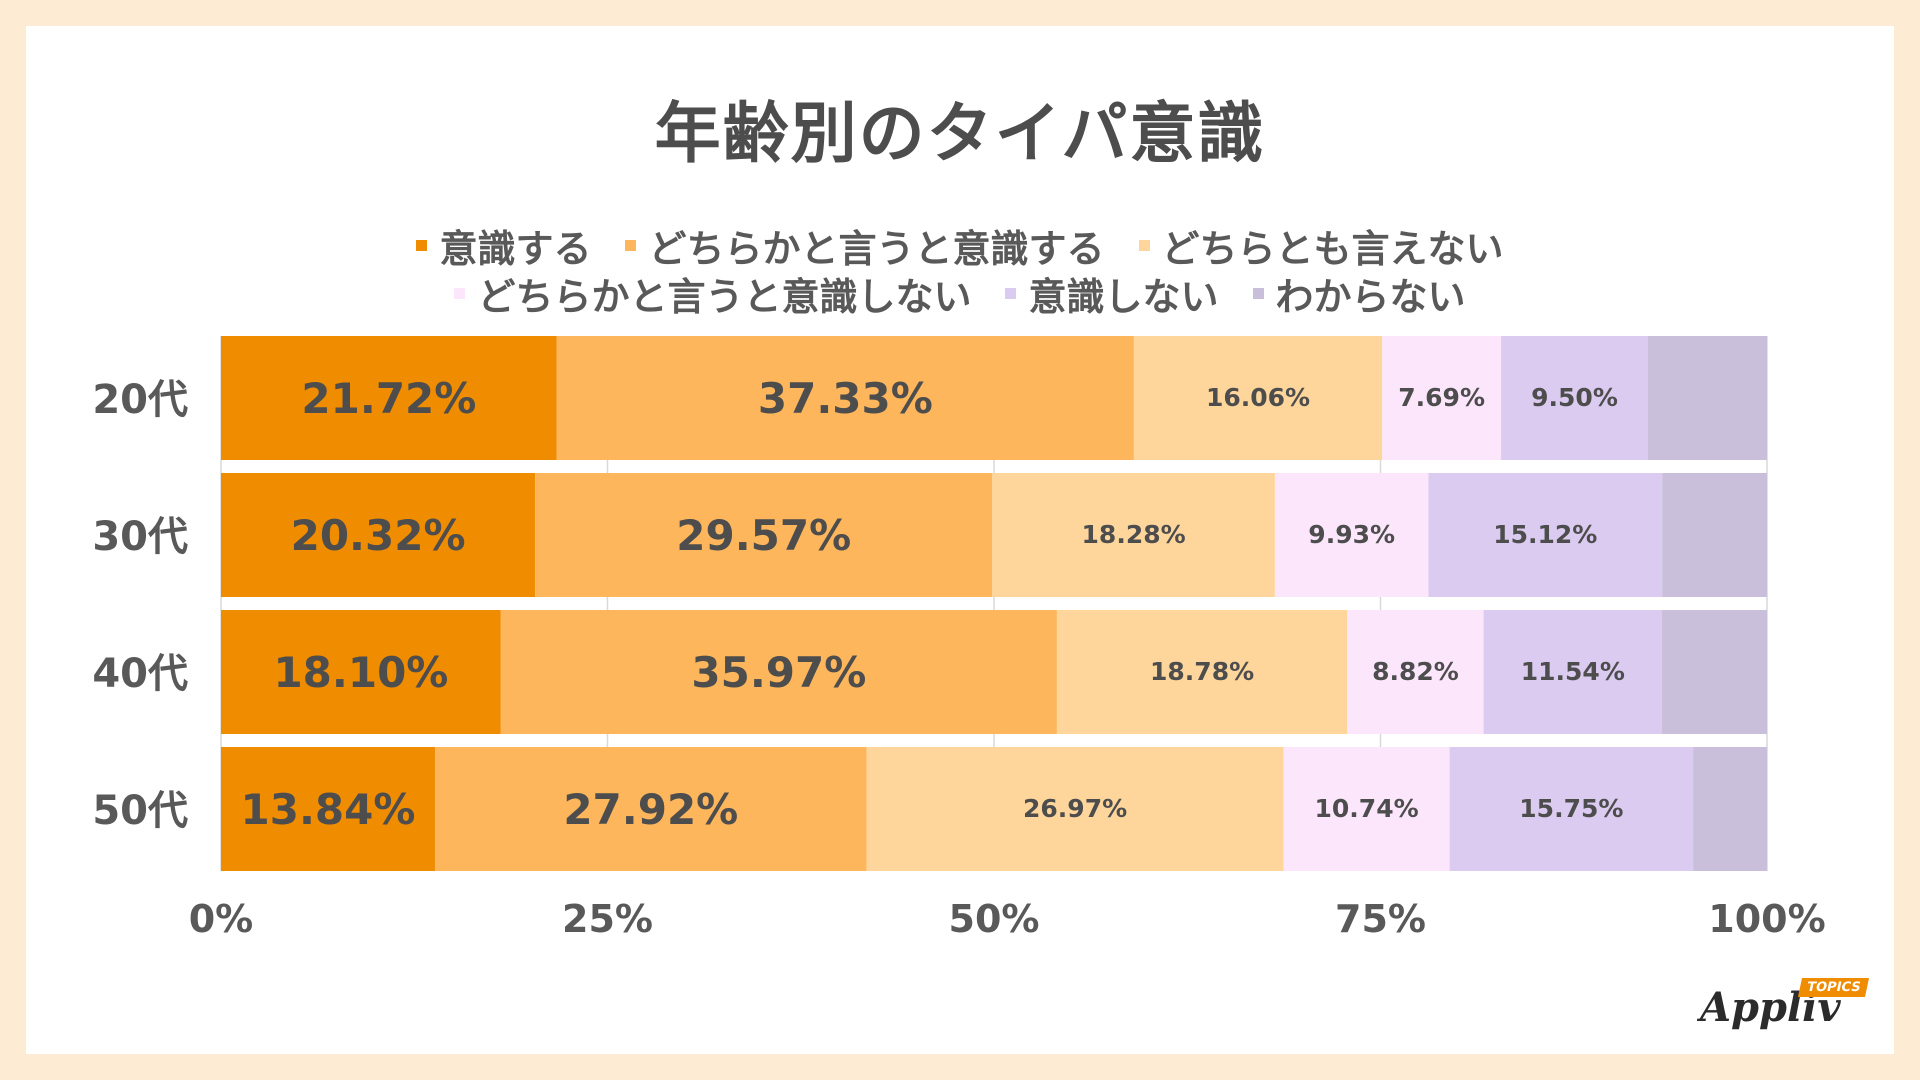 Image resolution: width=1920 pixels, height=1080 pixels. I want to click on legend-item-6: わからない, so click(1359, 293).